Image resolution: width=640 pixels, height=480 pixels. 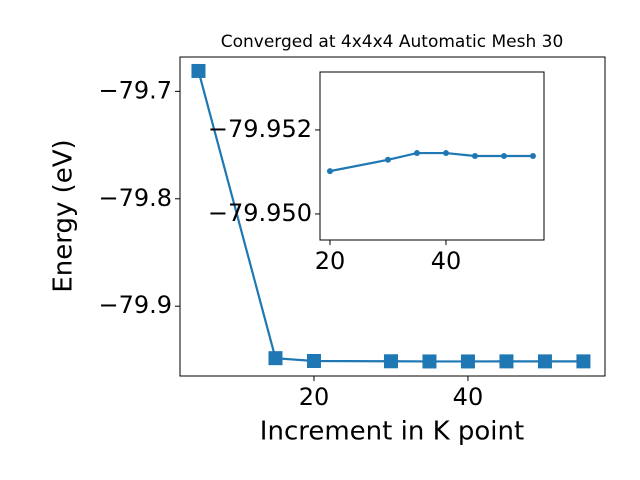 I want to click on y-tick-label: −79.8, so click(x=135, y=198).